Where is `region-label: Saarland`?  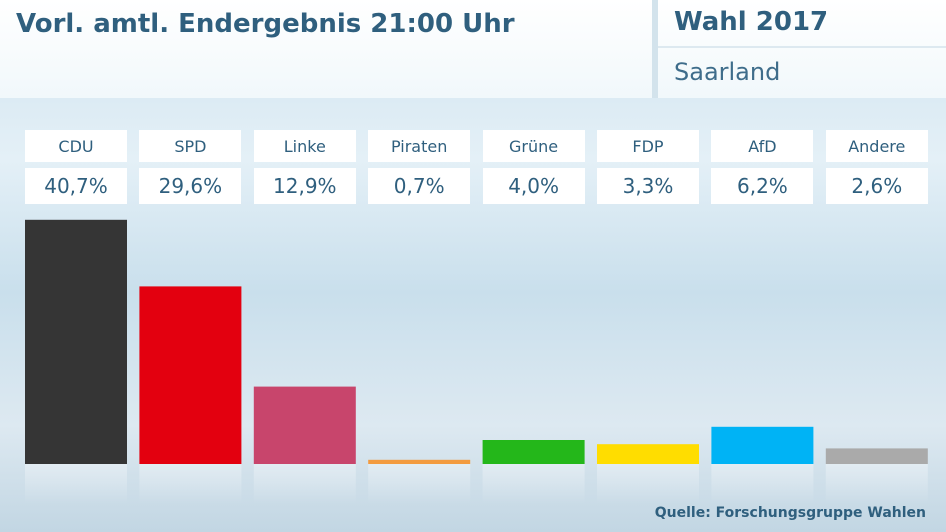 region-label: Saarland is located at coordinates (727, 72).